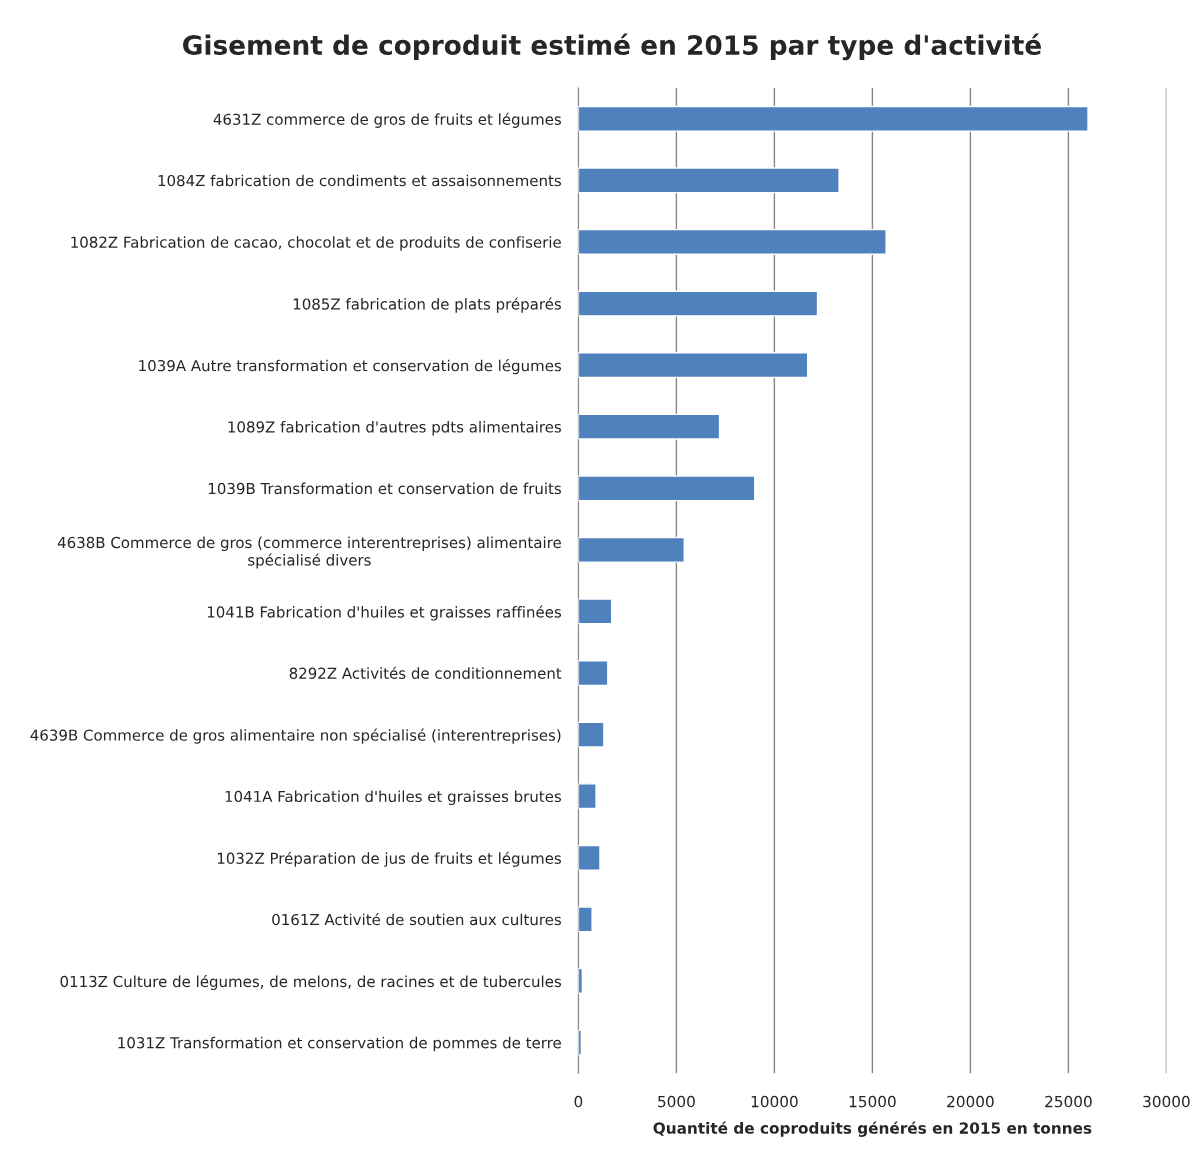  What do you see at coordinates (393, 797) in the screenshot?
I see `y-tick-label: 1041A Fabrication d'huiles et graisses brutes` at bounding box center [393, 797].